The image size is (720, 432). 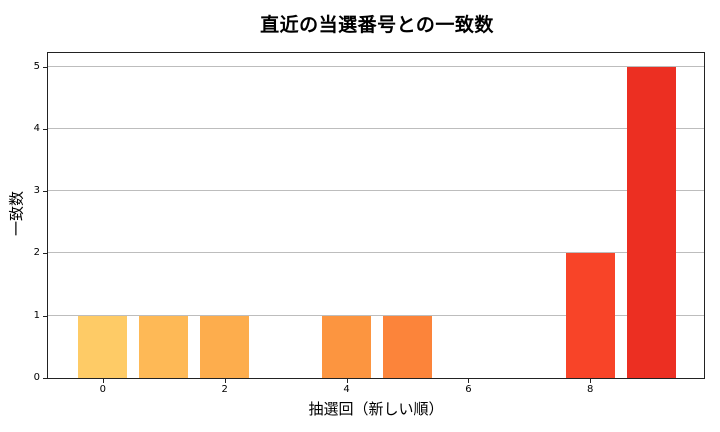 What do you see at coordinates (36, 66) in the screenshot?
I see `y-tick-label: 5` at bounding box center [36, 66].